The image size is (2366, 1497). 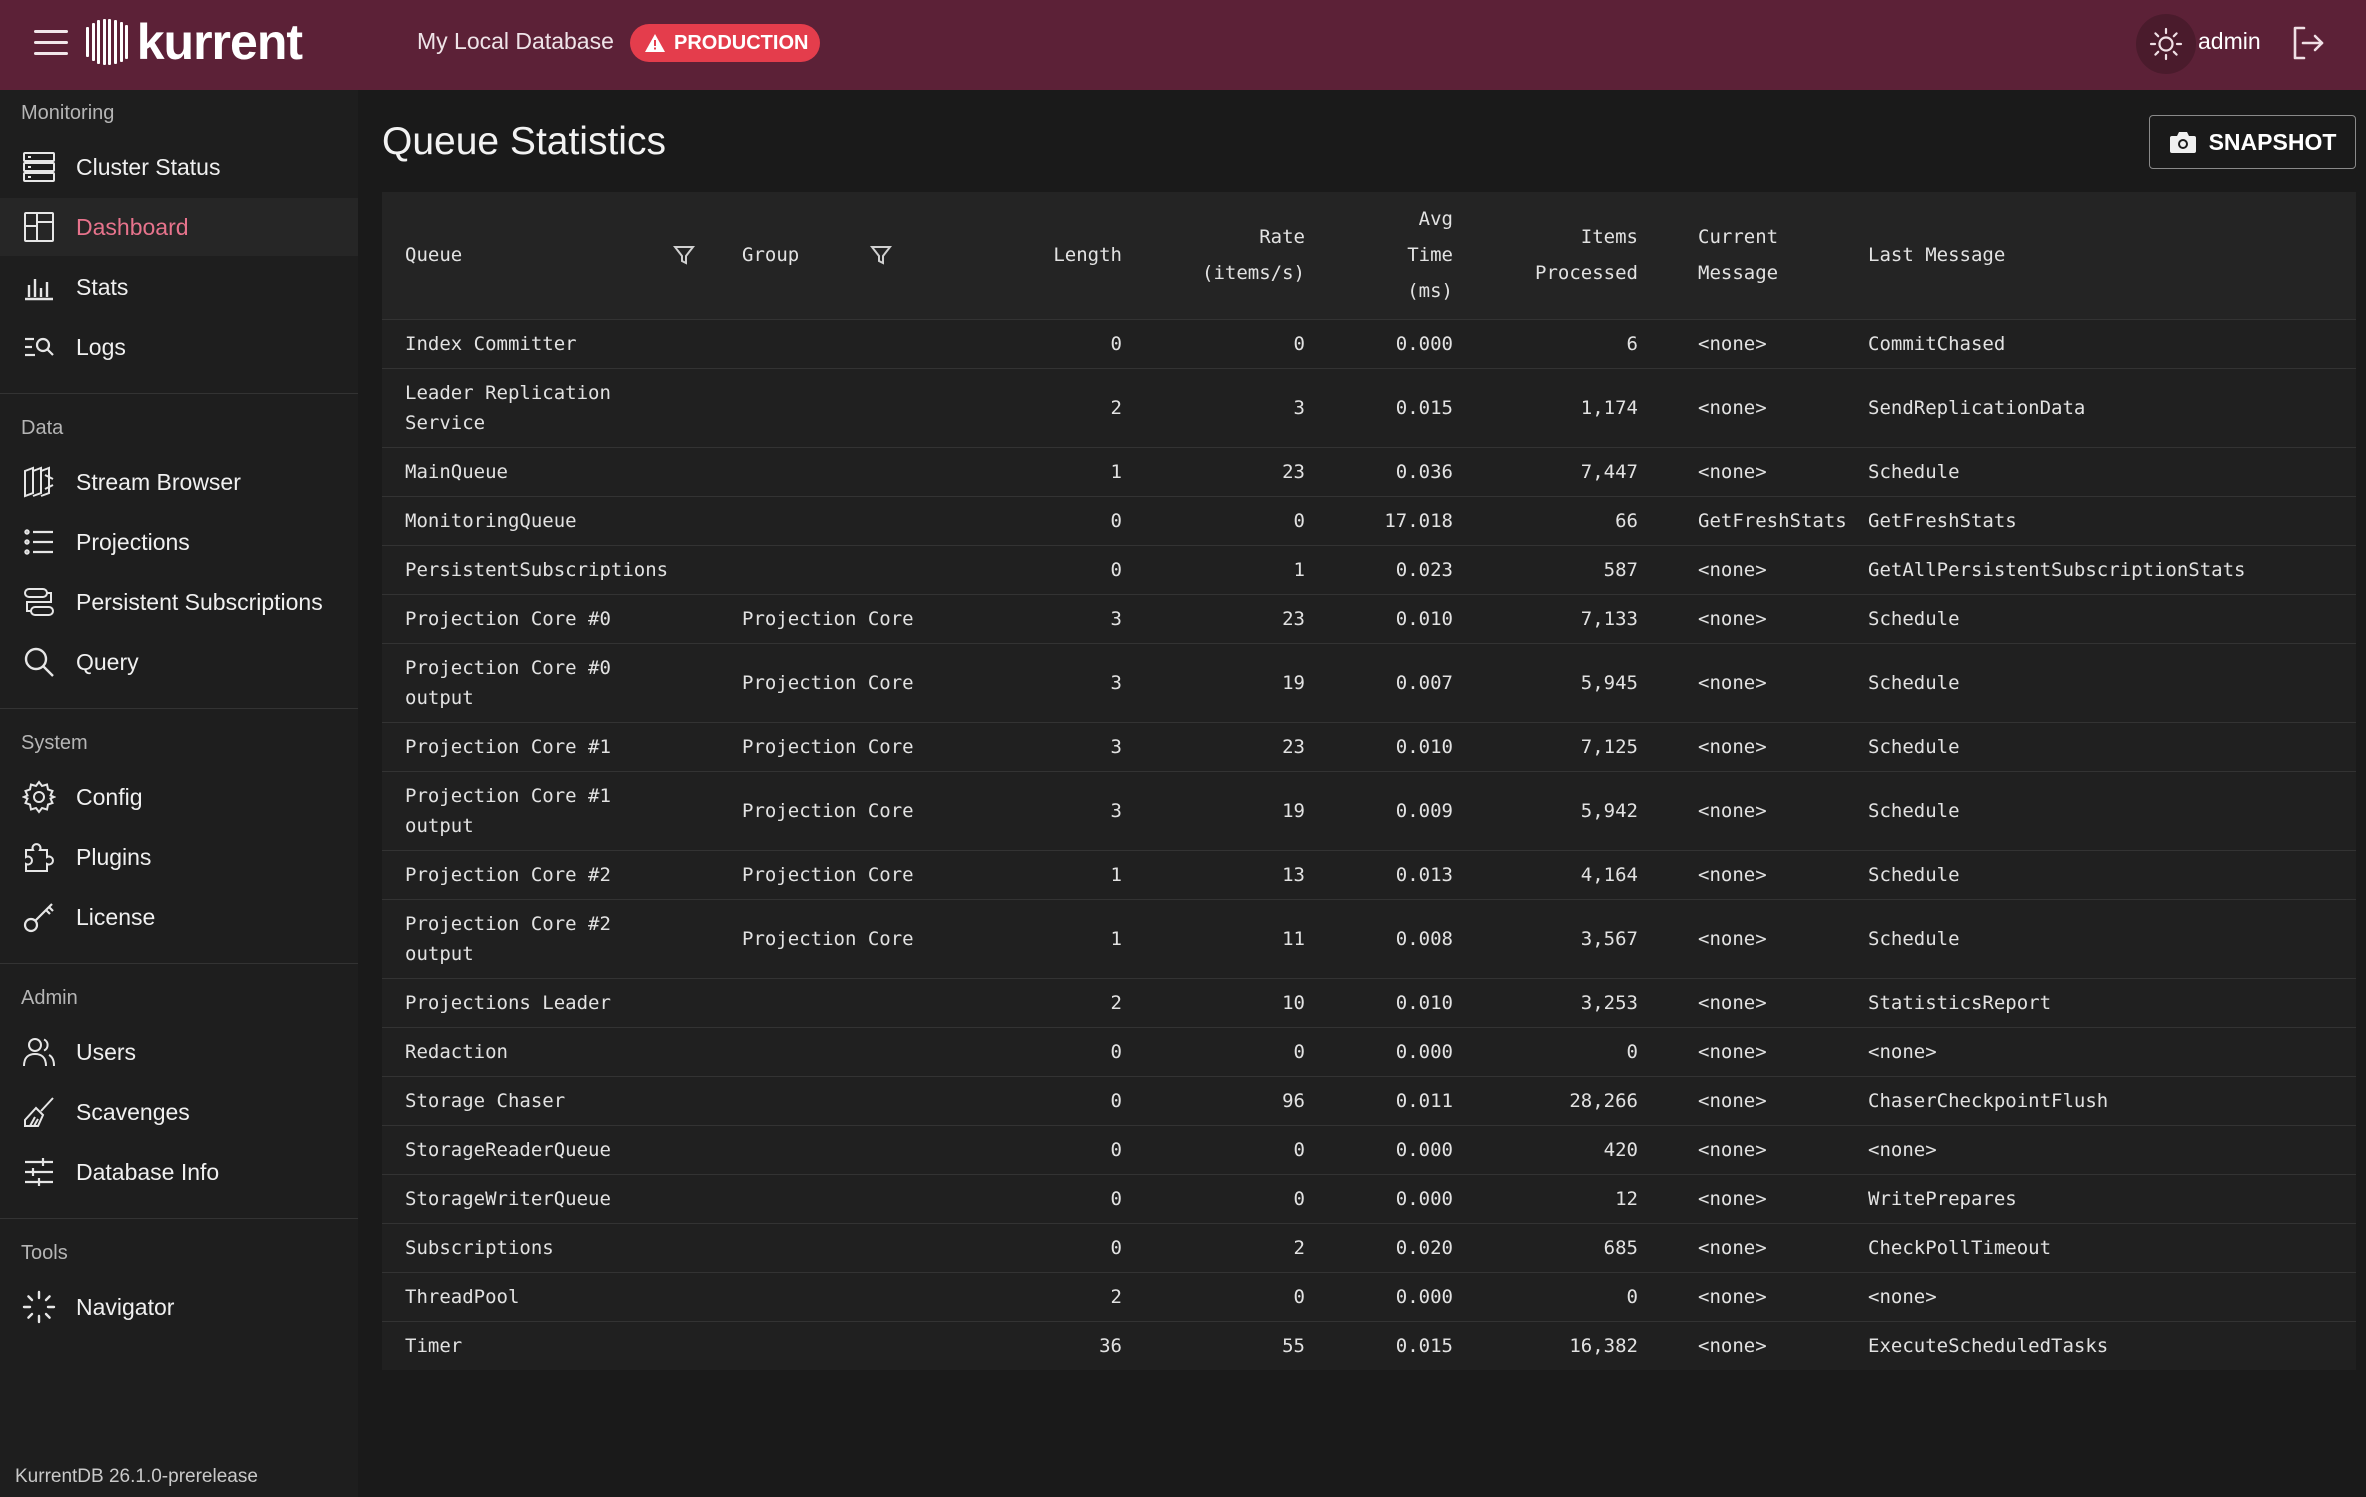 I want to click on column-header-label: Message, so click(x=1738, y=273).